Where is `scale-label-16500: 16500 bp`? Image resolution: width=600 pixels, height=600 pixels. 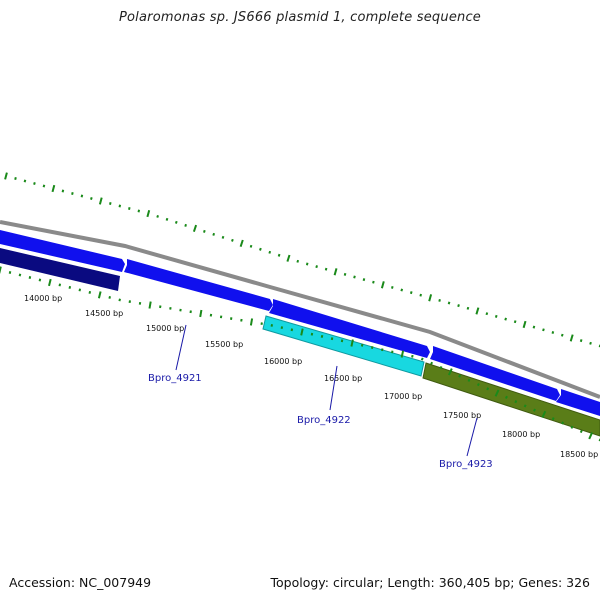
scale-label-16500: 16500 bp is located at coordinates (343, 378).